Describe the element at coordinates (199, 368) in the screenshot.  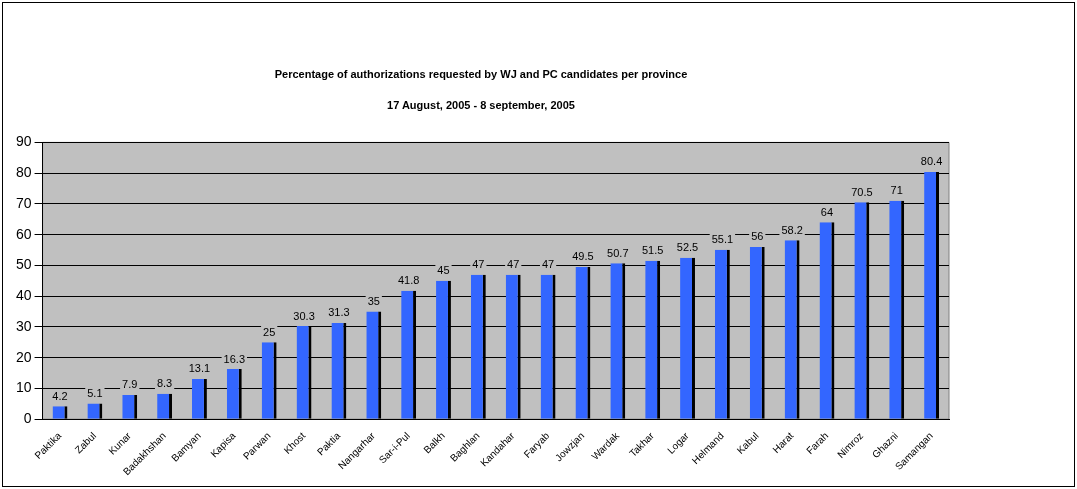
I see `data-label: 13.1` at that location.